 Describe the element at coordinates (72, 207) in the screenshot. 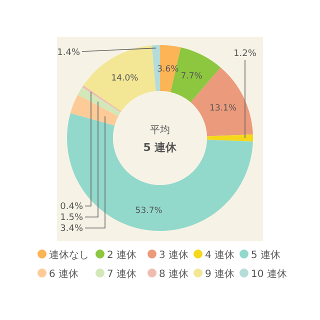

I see `data-label: 0.4%` at that location.